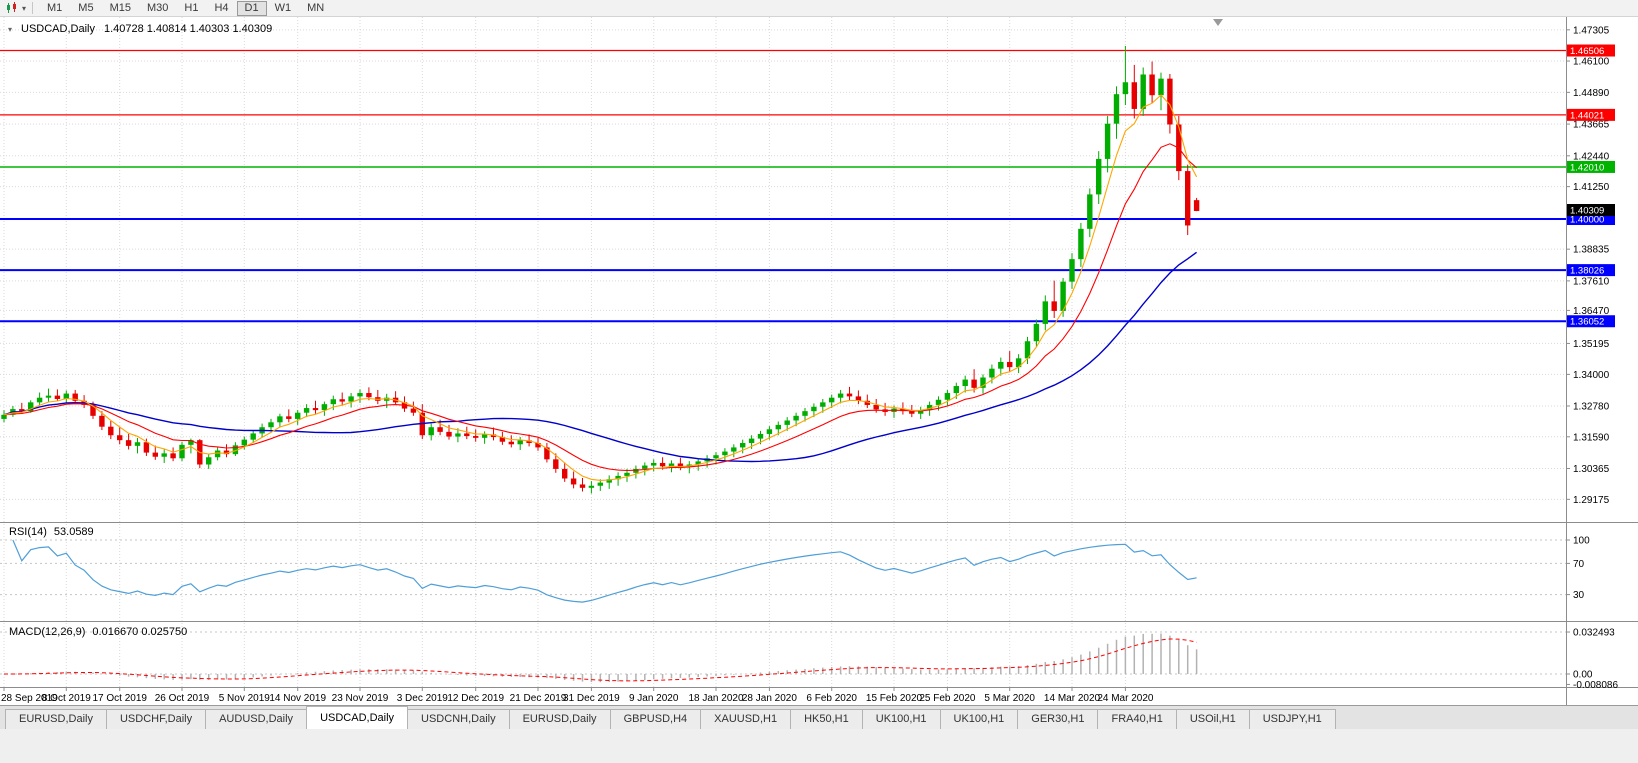 The height and width of the screenshot is (763, 1638). What do you see at coordinates (1587, 210) in the screenshot?
I see `svg-text: 1.40309` at bounding box center [1587, 210].